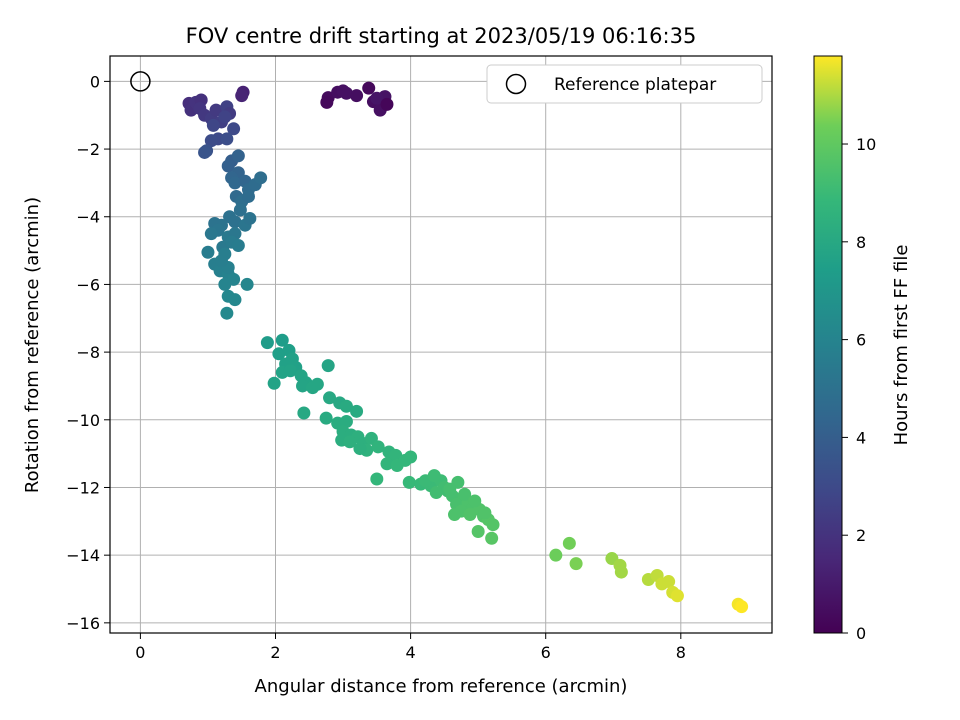  What do you see at coordinates (546, 652) in the screenshot?
I see `x-tick-label: 6` at bounding box center [546, 652].